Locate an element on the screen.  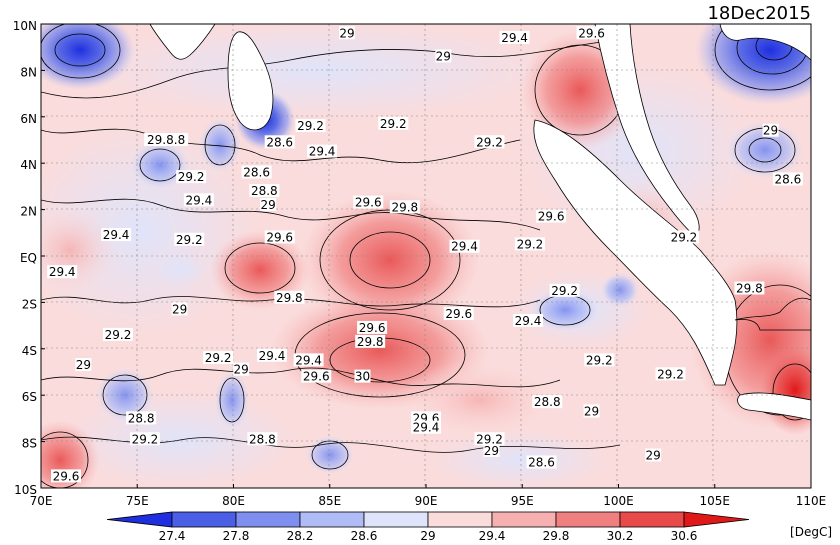
contour-label: 28.8 is located at coordinates (262, 439).